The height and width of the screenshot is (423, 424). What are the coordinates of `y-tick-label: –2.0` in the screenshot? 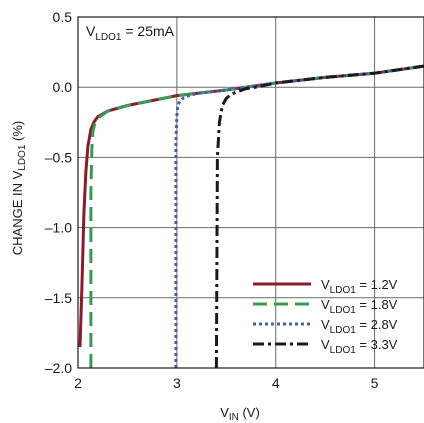 It's located at (58, 368).